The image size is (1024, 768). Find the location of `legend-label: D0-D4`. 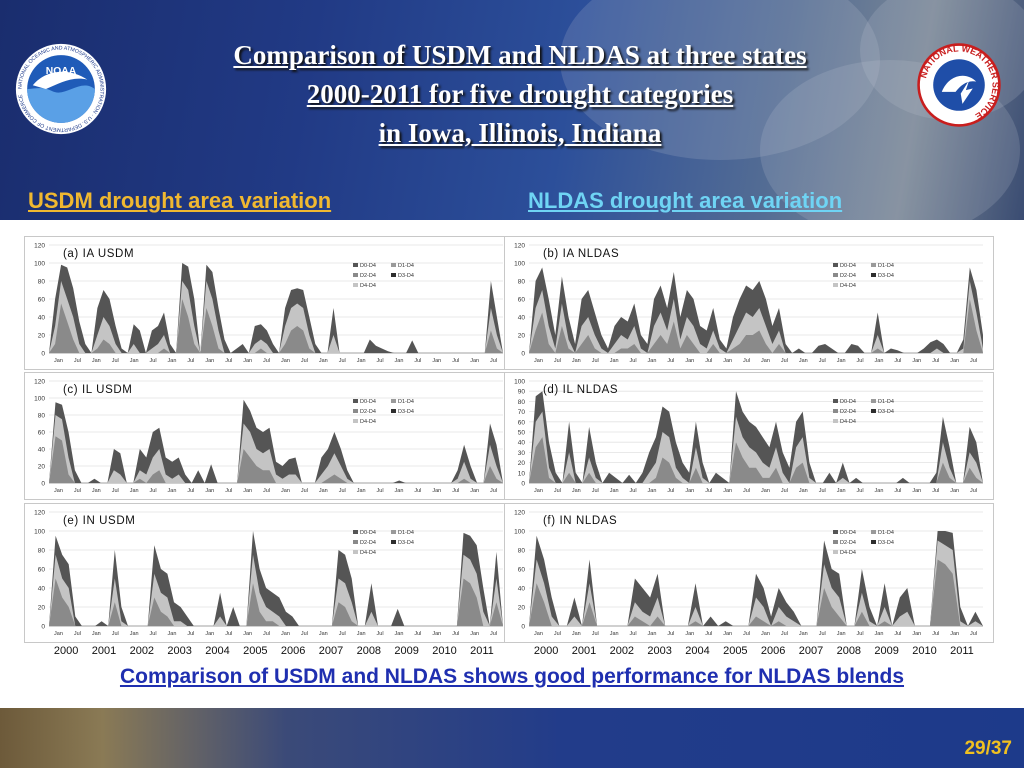

legend-label: D0-D4 is located at coordinates (848, 266).